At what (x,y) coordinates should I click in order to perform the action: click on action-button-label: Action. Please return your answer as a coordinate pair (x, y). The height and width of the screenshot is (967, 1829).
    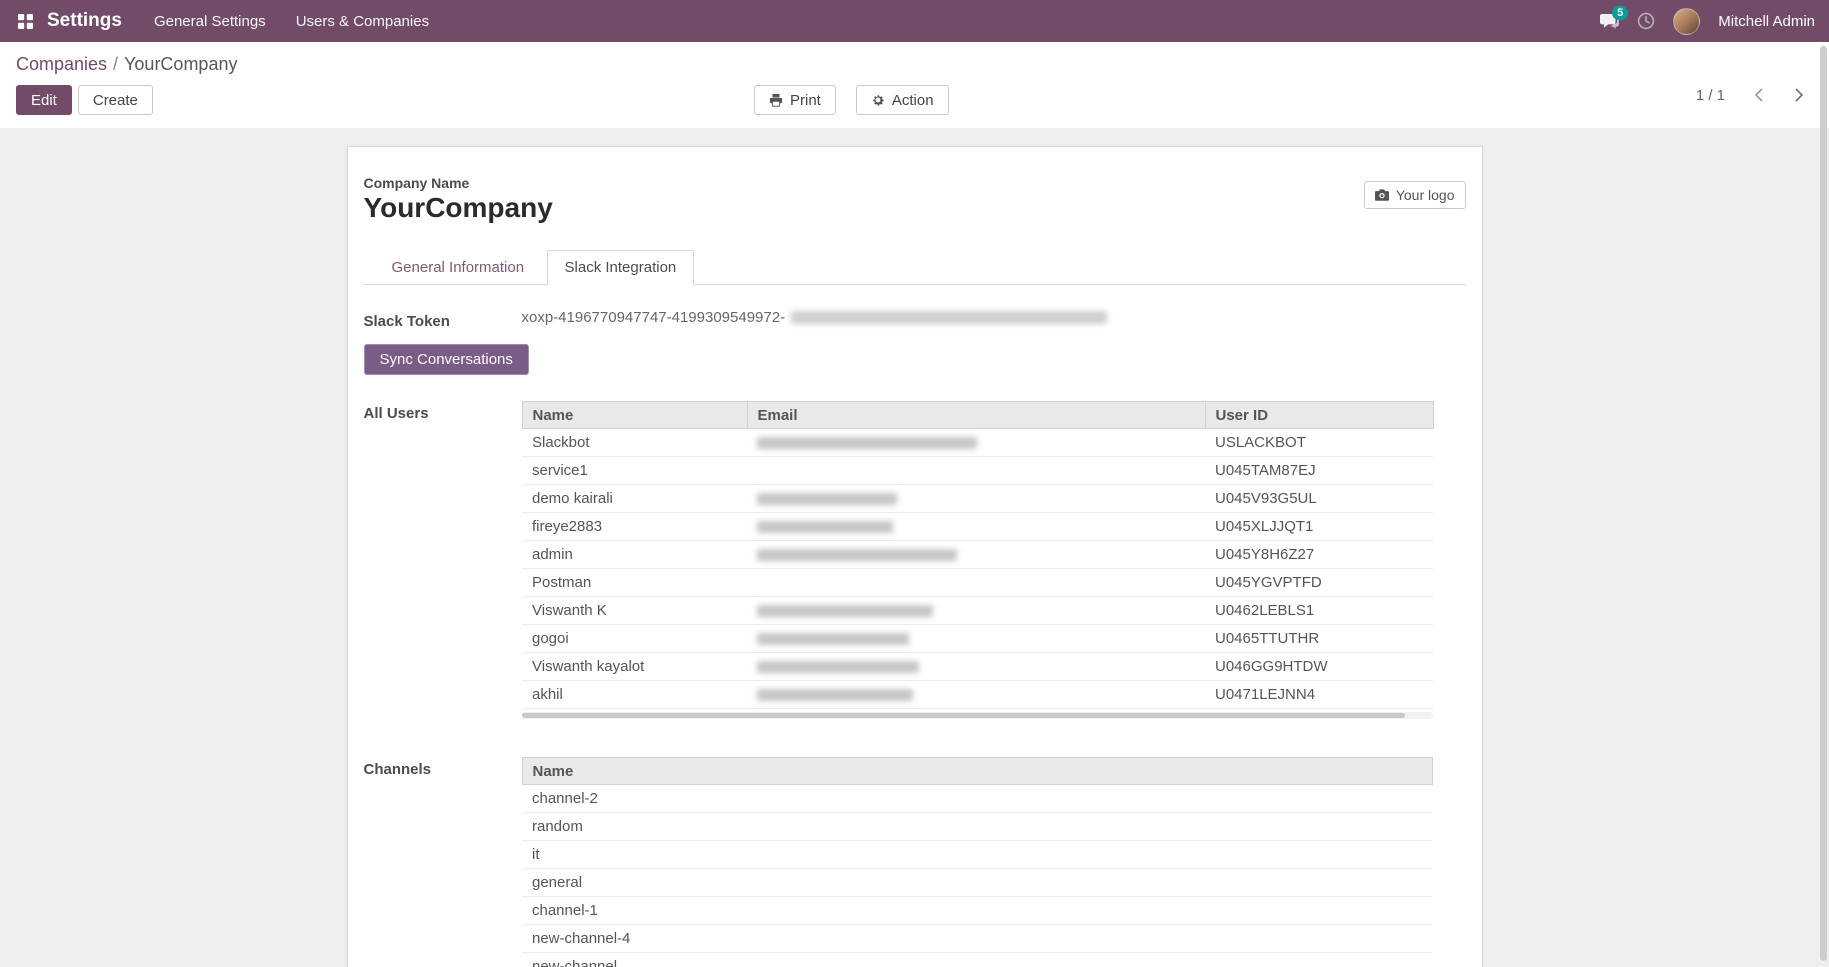
    Looking at the image, I should click on (912, 100).